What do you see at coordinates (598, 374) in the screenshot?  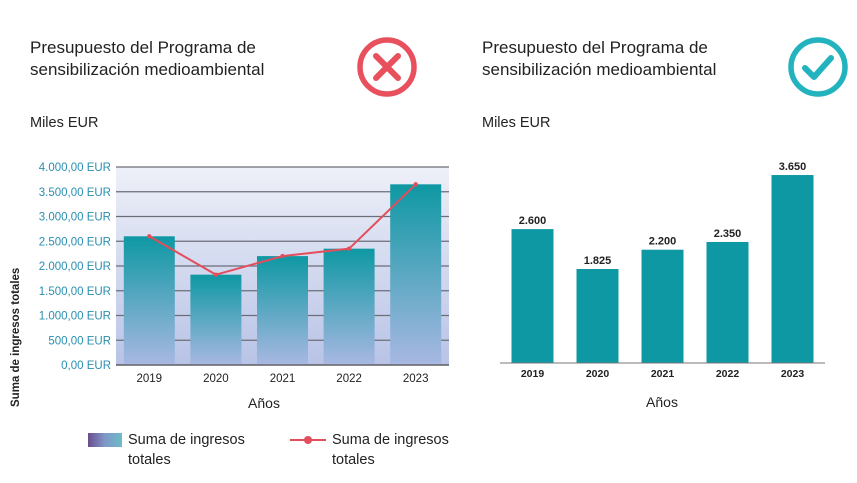 I see `right-x-tick-label: 2020` at bounding box center [598, 374].